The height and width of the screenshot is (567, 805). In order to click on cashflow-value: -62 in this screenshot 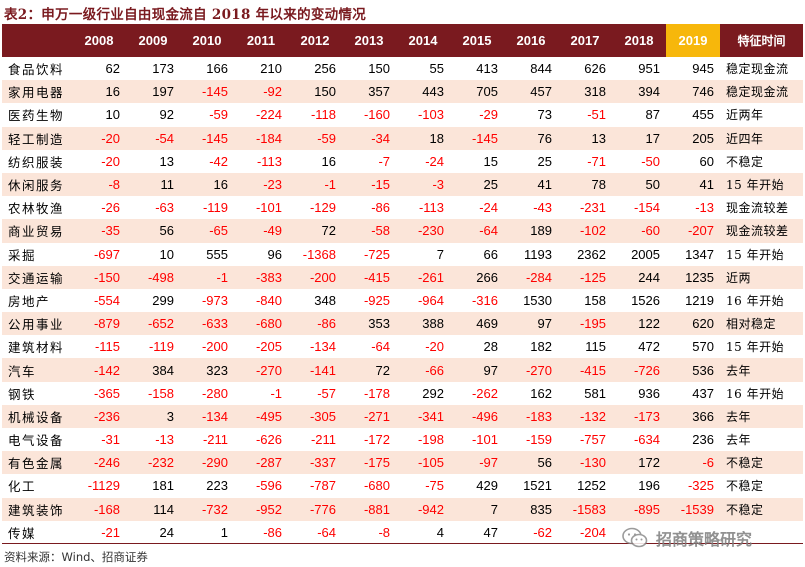, I will do `click(542, 532)`.